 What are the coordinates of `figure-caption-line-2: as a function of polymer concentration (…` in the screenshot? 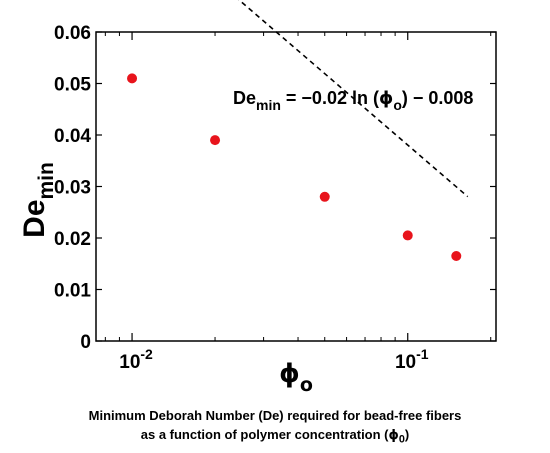 It's located at (275, 436).